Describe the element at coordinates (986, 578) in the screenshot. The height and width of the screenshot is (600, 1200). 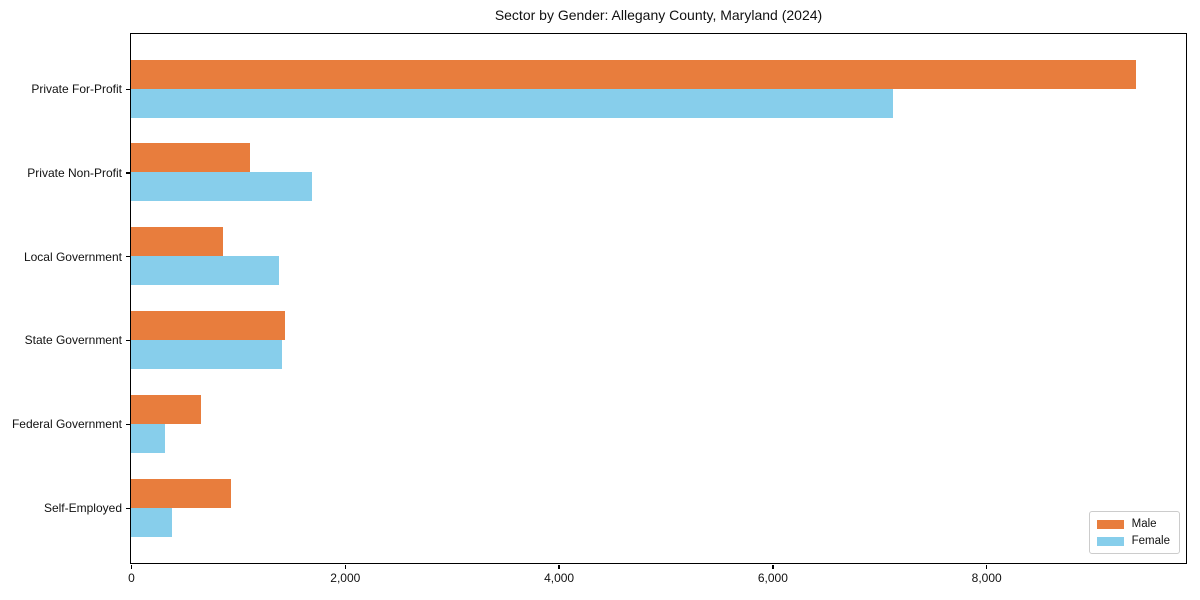
I see `x-tick-label-8-000: 8,000` at that location.